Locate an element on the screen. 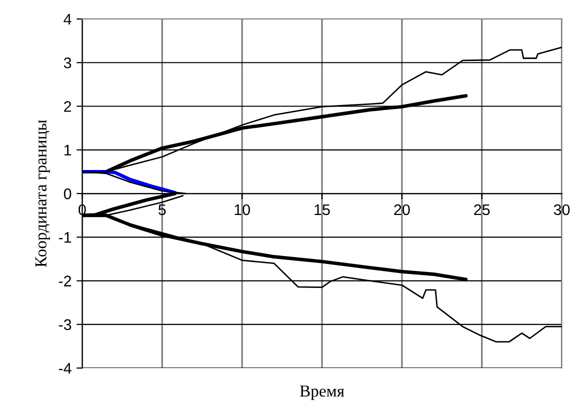 The image size is (575, 404). y-axis-title: Координата границы is located at coordinates (42, 193).